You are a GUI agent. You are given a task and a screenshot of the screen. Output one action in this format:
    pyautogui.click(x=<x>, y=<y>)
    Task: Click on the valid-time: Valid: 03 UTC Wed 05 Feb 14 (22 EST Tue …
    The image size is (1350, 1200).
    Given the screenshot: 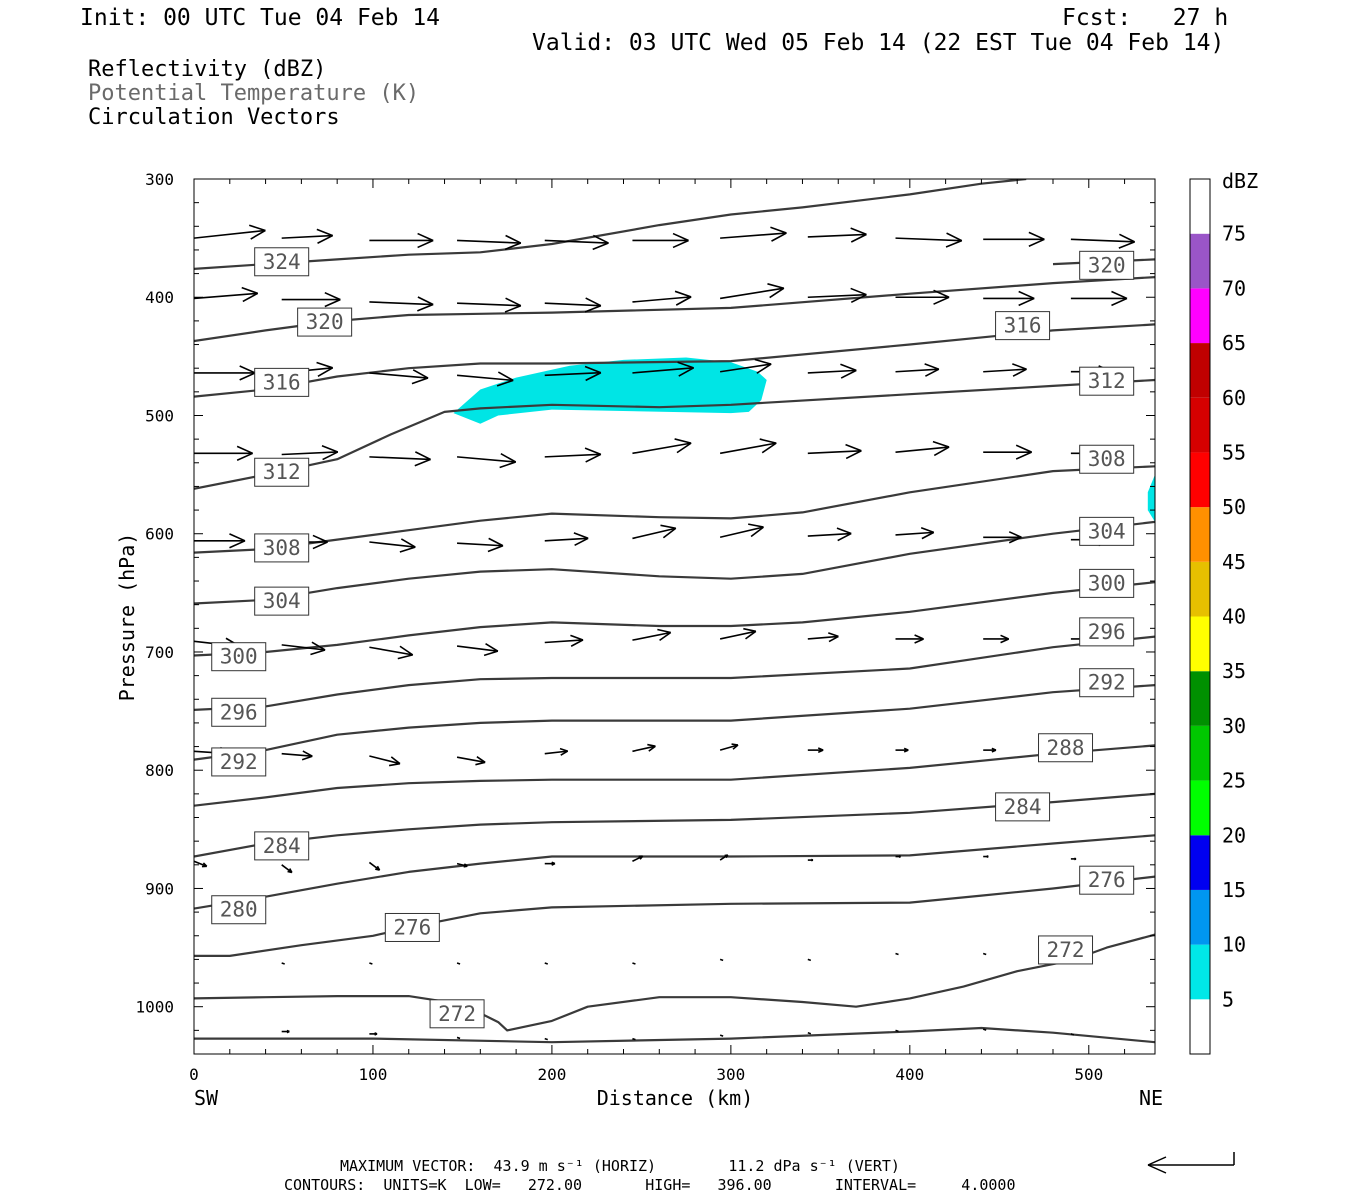 What is the action you would take?
    pyautogui.click(x=878, y=43)
    